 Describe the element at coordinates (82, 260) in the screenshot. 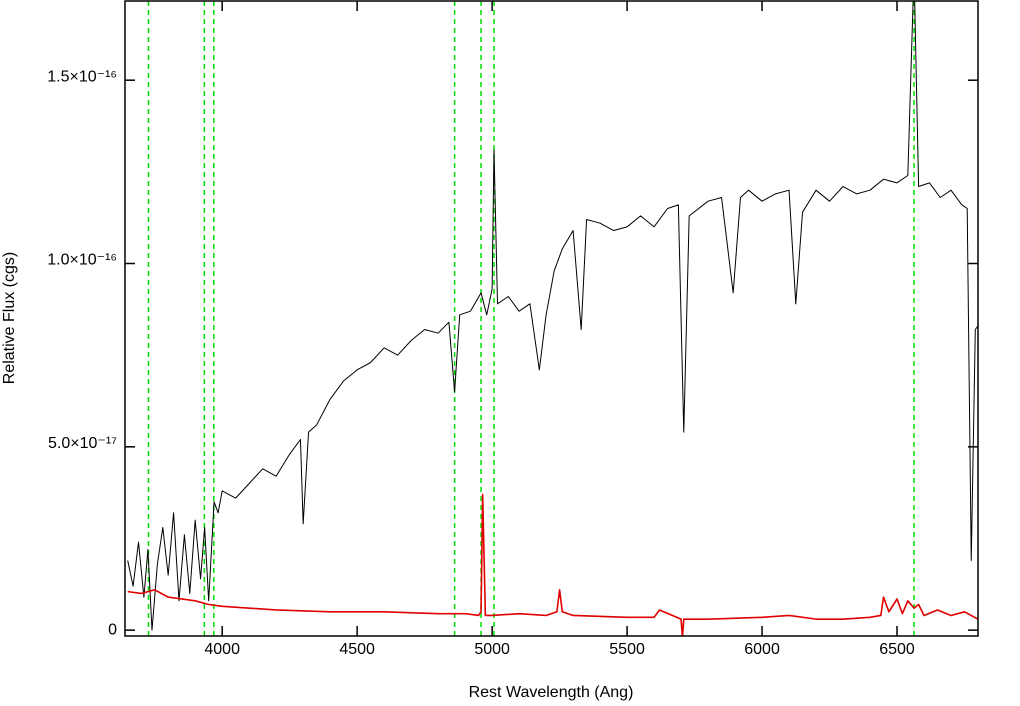

I see `y-tick-label: 1.0×10⁻¹⁶` at that location.